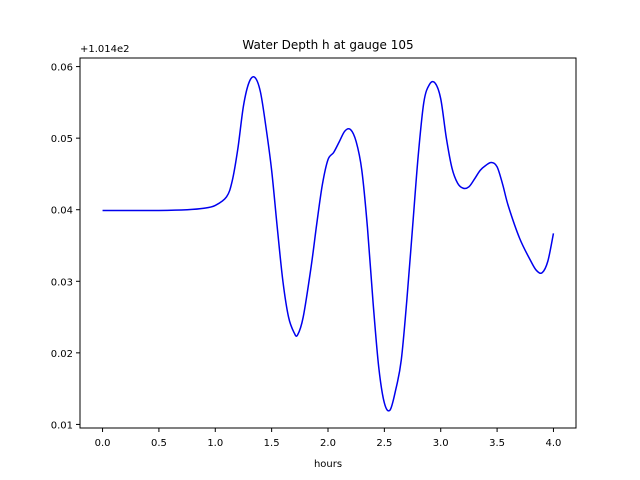 The width and height of the screenshot is (640, 480). What do you see at coordinates (62, 425) in the screenshot?
I see `y-tick-label: 0.01` at bounding box center [62, 425].